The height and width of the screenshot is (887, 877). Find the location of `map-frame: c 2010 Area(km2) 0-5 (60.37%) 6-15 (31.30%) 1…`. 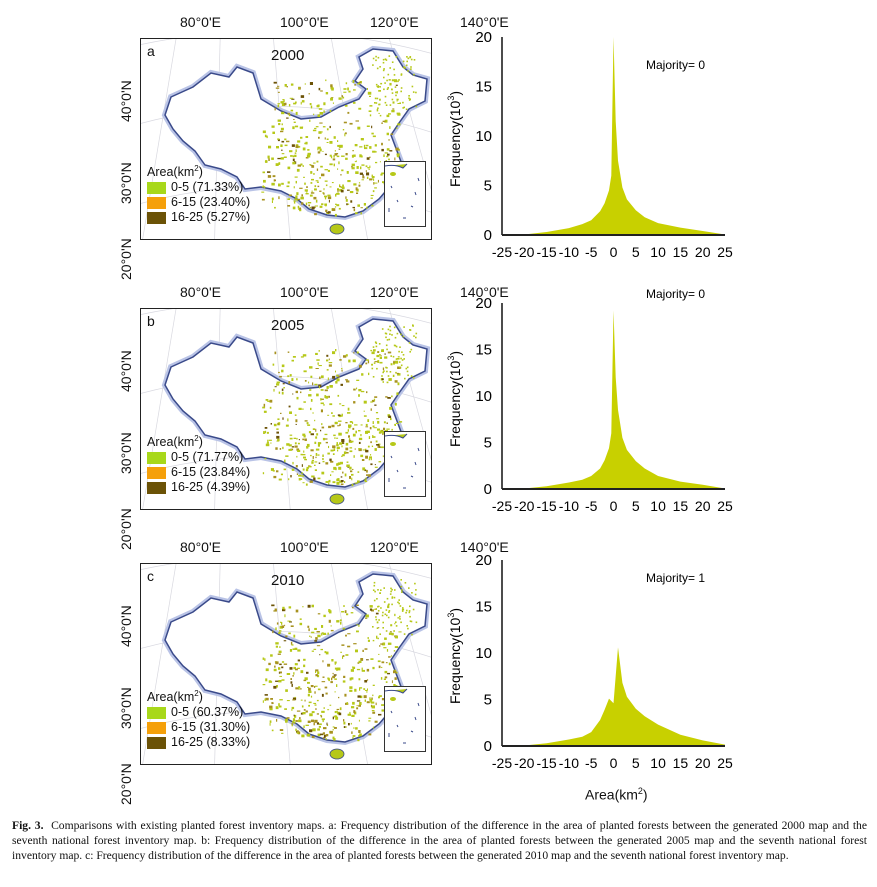

map-frame: c 2010 Area(km2) 0-5 (60.37%) 6-15 (31.30%) 1… is located at coordinates (286, 664).